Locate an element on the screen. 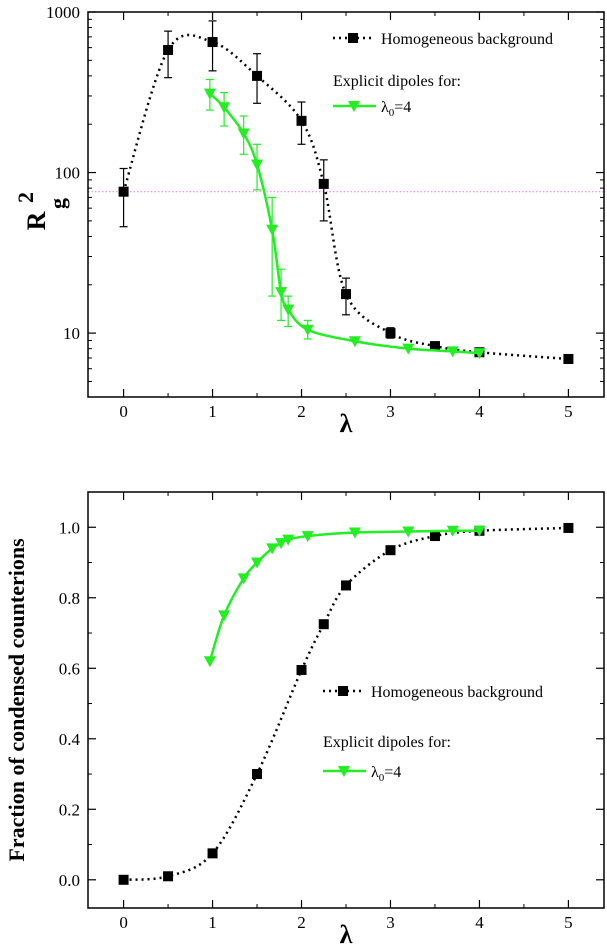 Image resolution: width=607 pixels, height=951 pixels. bottom-series-line-dipoles is located at coordinates (344, 595).